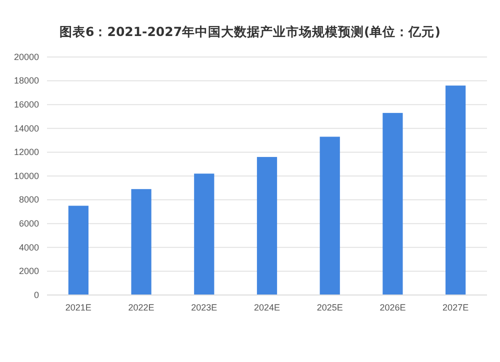 The width and height of the screenshot is (500, 362). What do you see at coordinates (393, 307) in the screenshot?
I see `x-tick-label: 2026E` at bounding box center [393, 307].